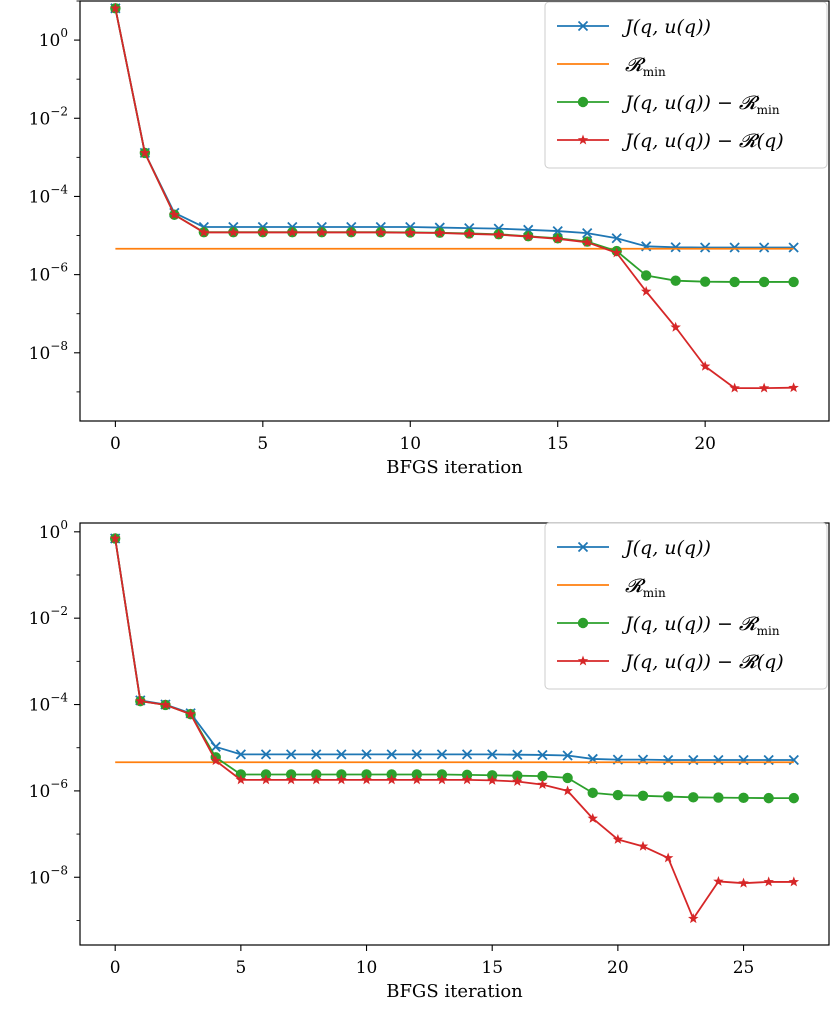  I want to click on x-tick-label: 5, so click(262, 444).